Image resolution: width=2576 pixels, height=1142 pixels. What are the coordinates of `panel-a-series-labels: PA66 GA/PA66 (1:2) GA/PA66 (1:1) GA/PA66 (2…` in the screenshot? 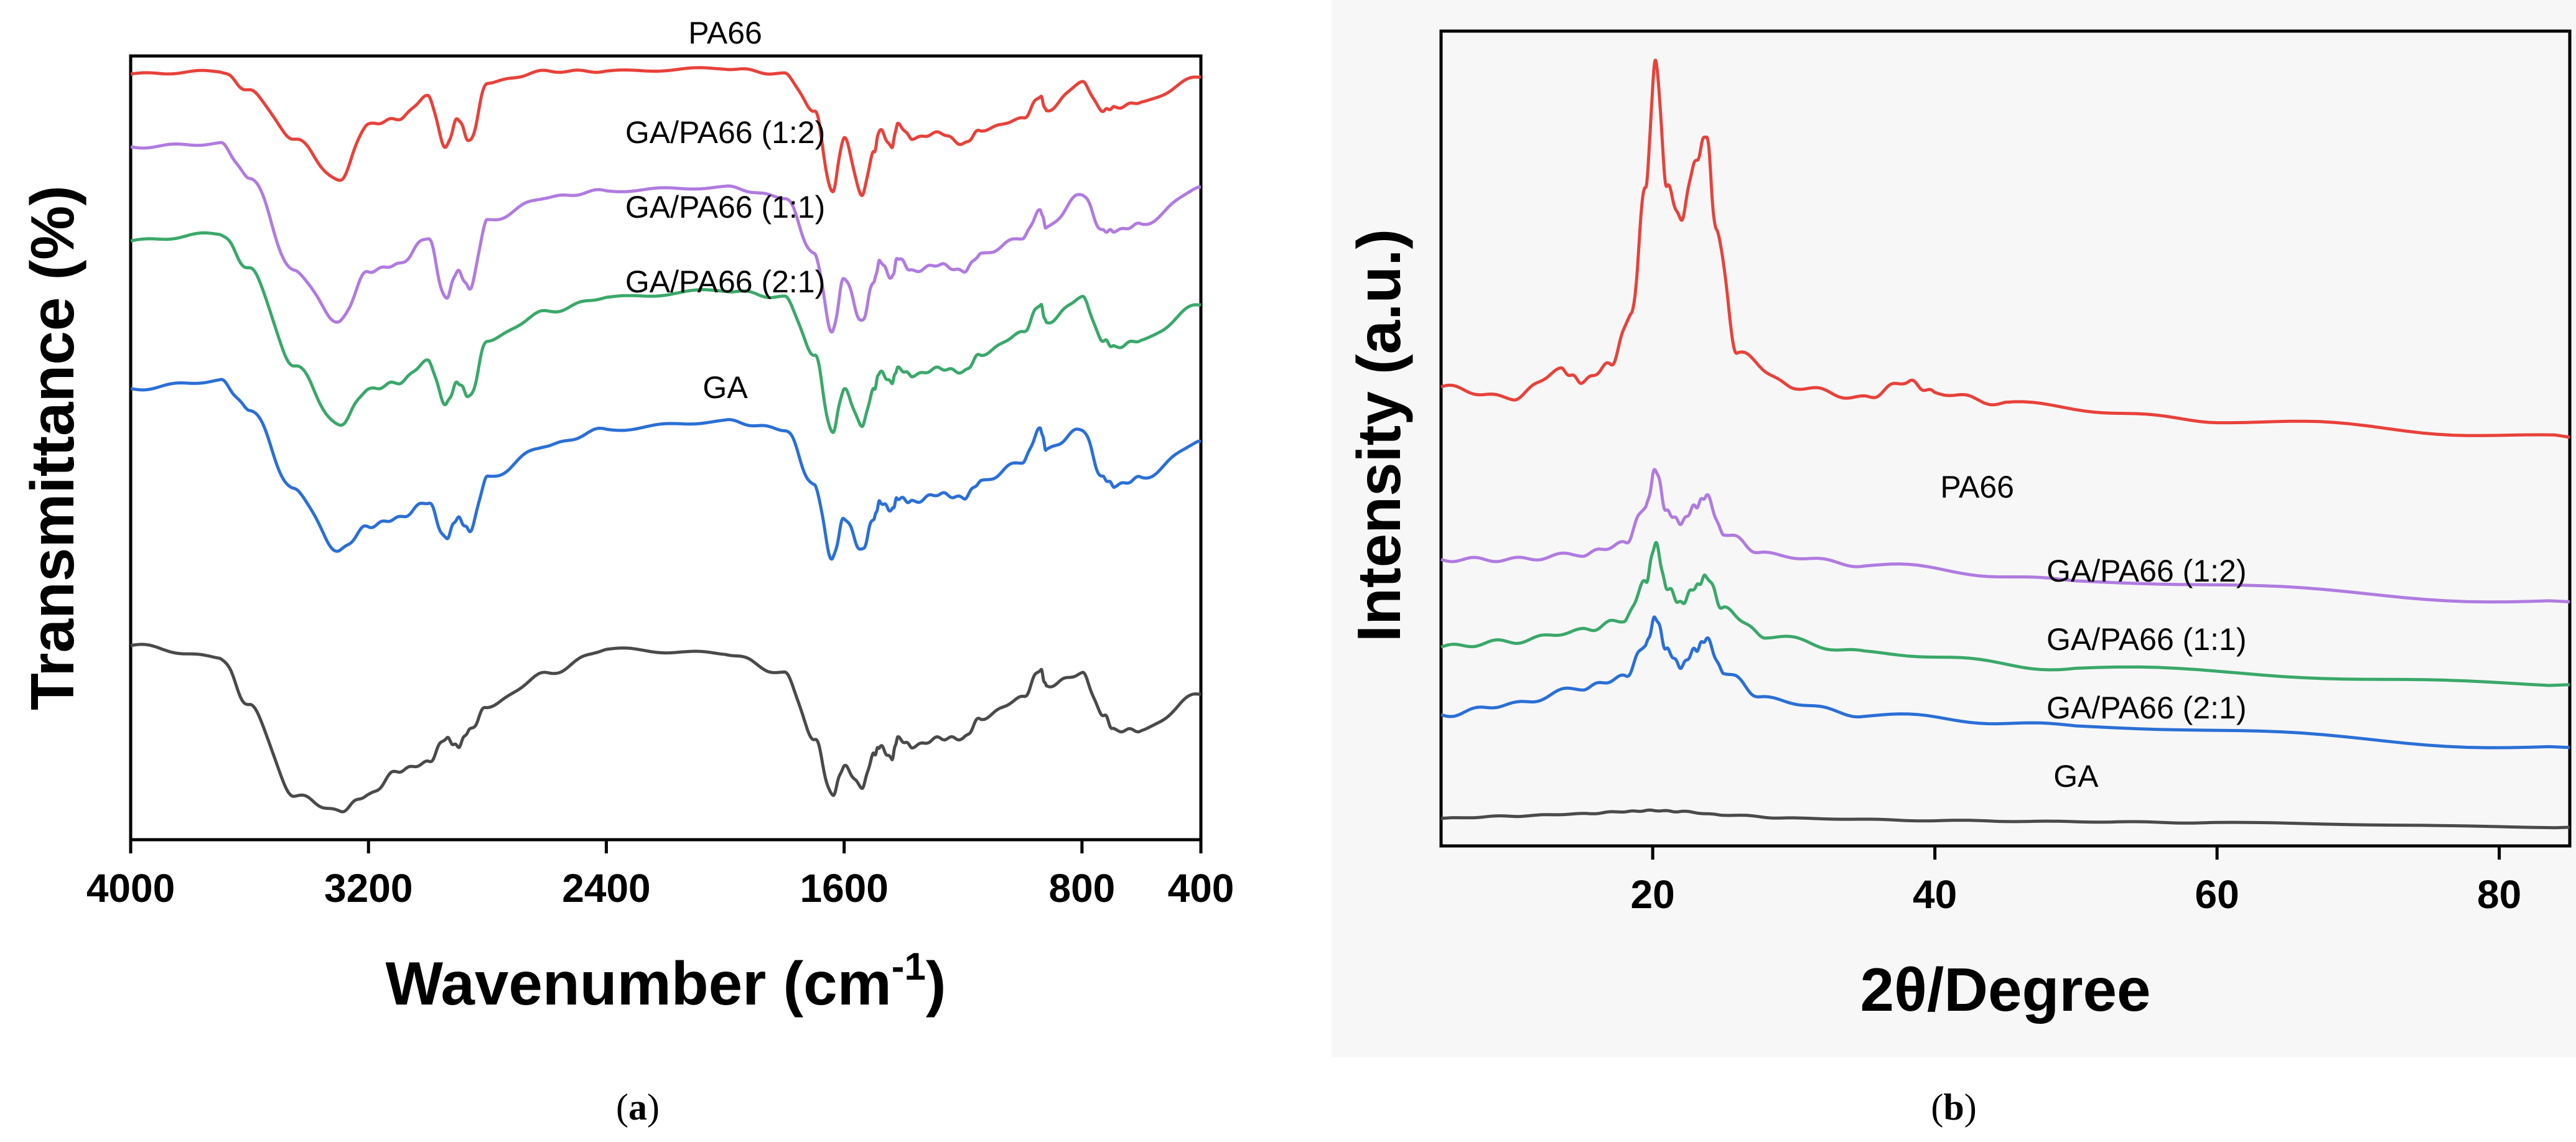 It's located at (725, 210).